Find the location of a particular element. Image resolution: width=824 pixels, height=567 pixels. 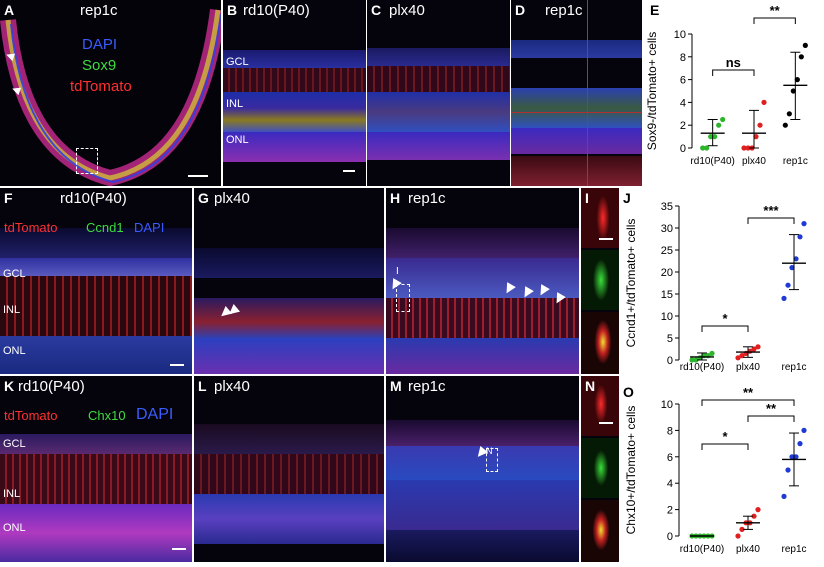

panel-label: A is located at coordinates (9, 10).